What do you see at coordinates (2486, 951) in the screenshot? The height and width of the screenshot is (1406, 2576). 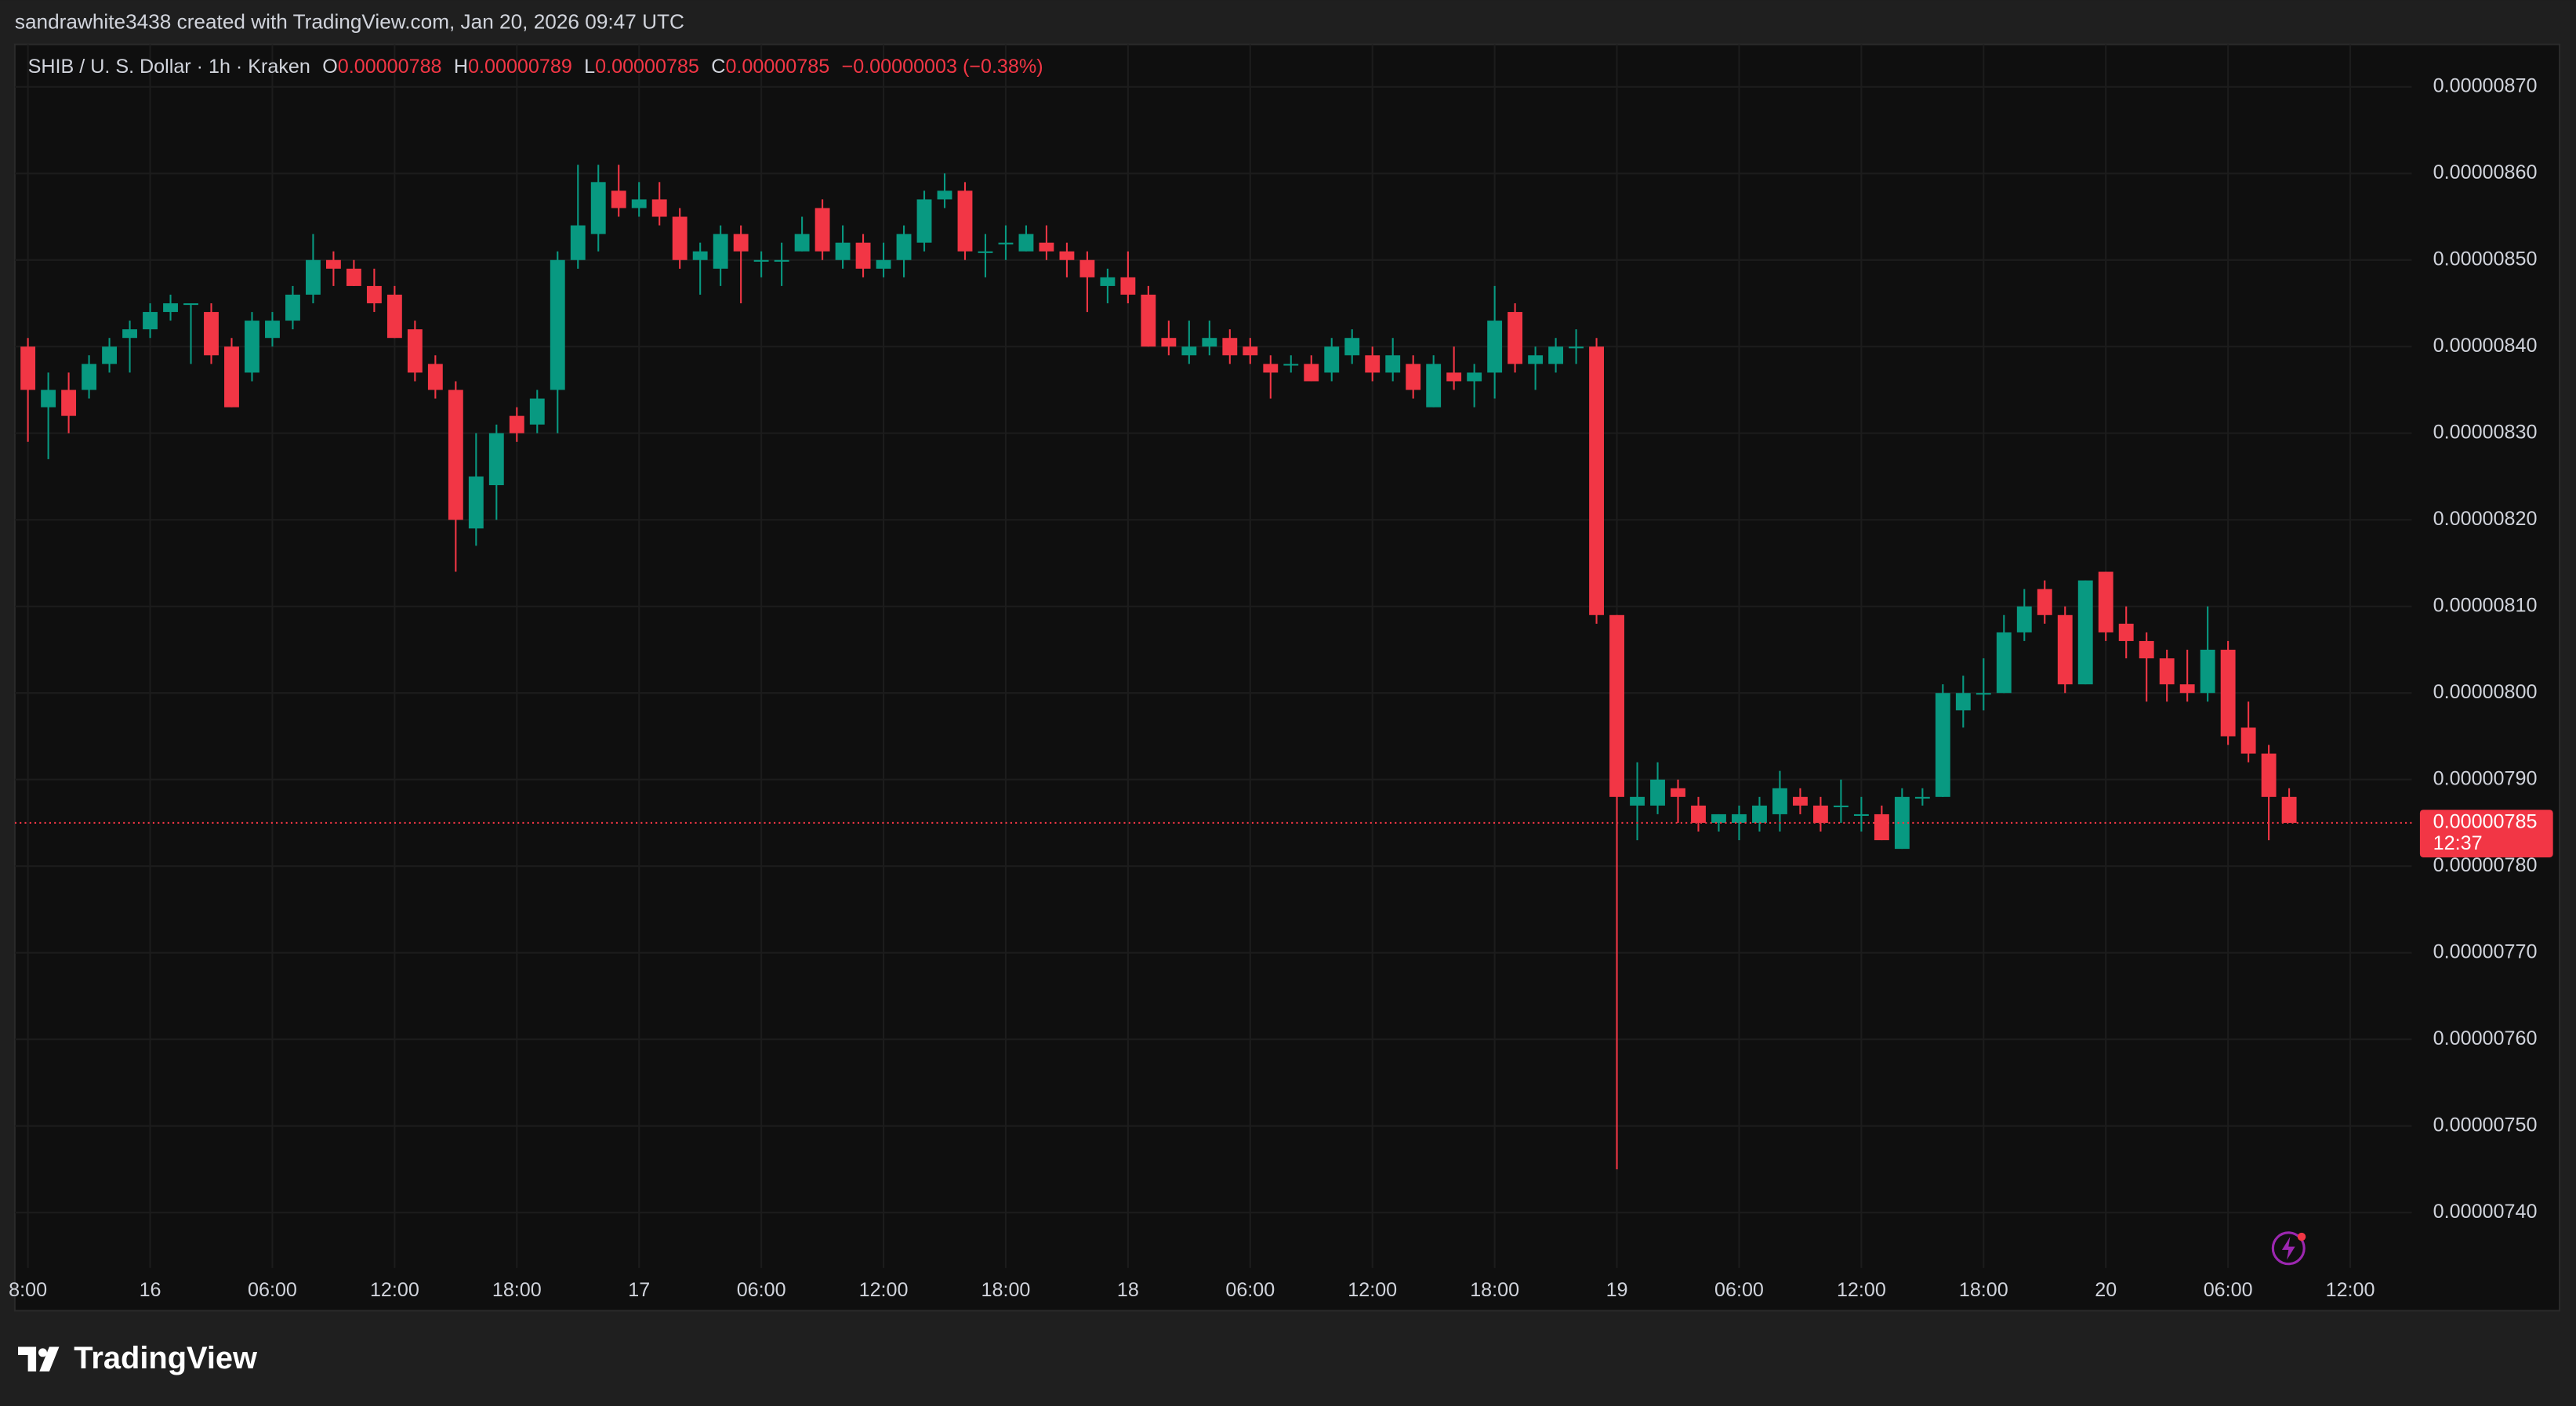 I see `y-tick-label: 0.00000770` at bounding box center [2486, 951].